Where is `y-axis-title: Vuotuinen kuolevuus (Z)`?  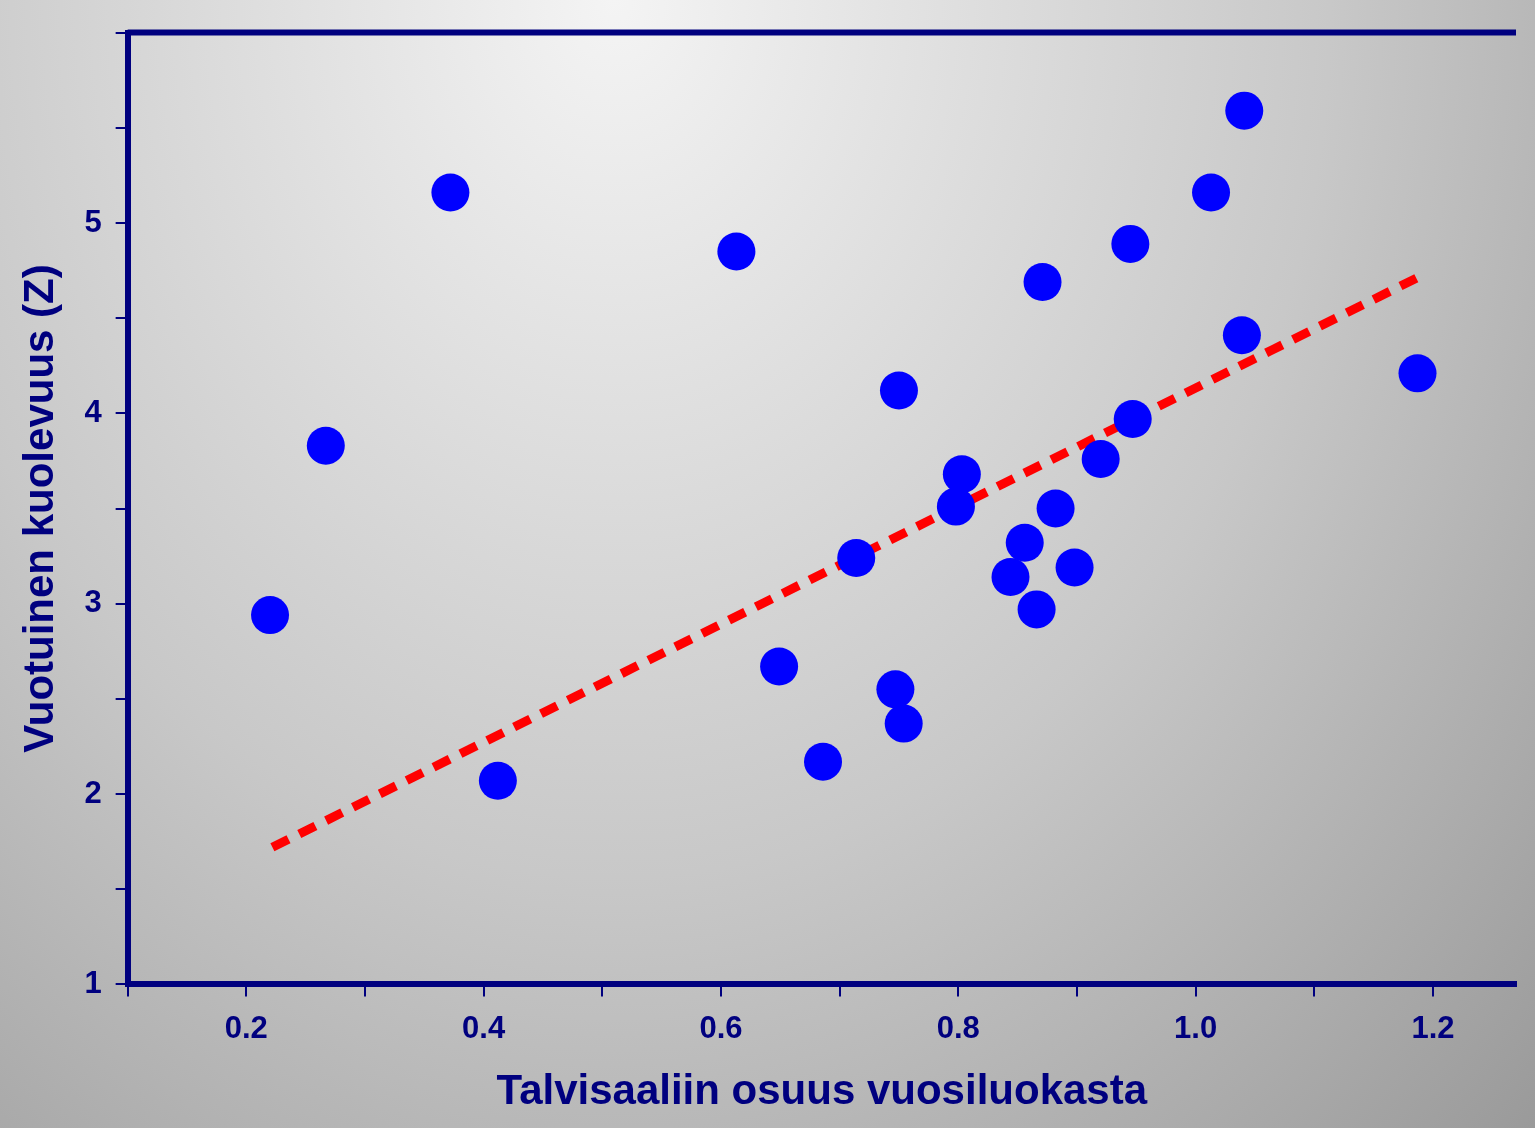
y-axis-title: Vuotuinen kuolevuus (Z) is located at coordinates (38, 508).